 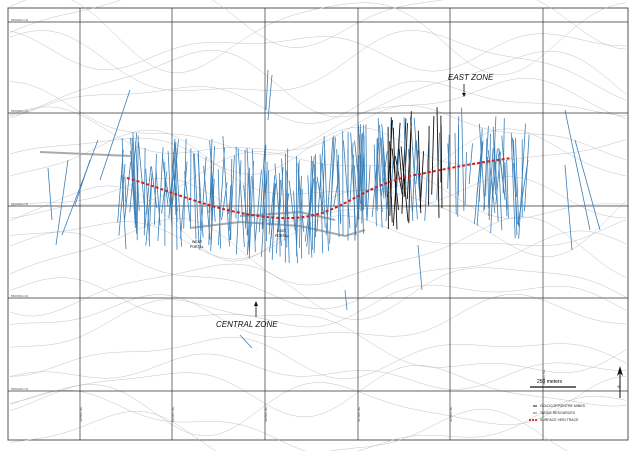 What do you see at coordinates (19, 111) in the screenshot?
I see `northing-label: 5502500 mN` at bounding box center [19, 111].